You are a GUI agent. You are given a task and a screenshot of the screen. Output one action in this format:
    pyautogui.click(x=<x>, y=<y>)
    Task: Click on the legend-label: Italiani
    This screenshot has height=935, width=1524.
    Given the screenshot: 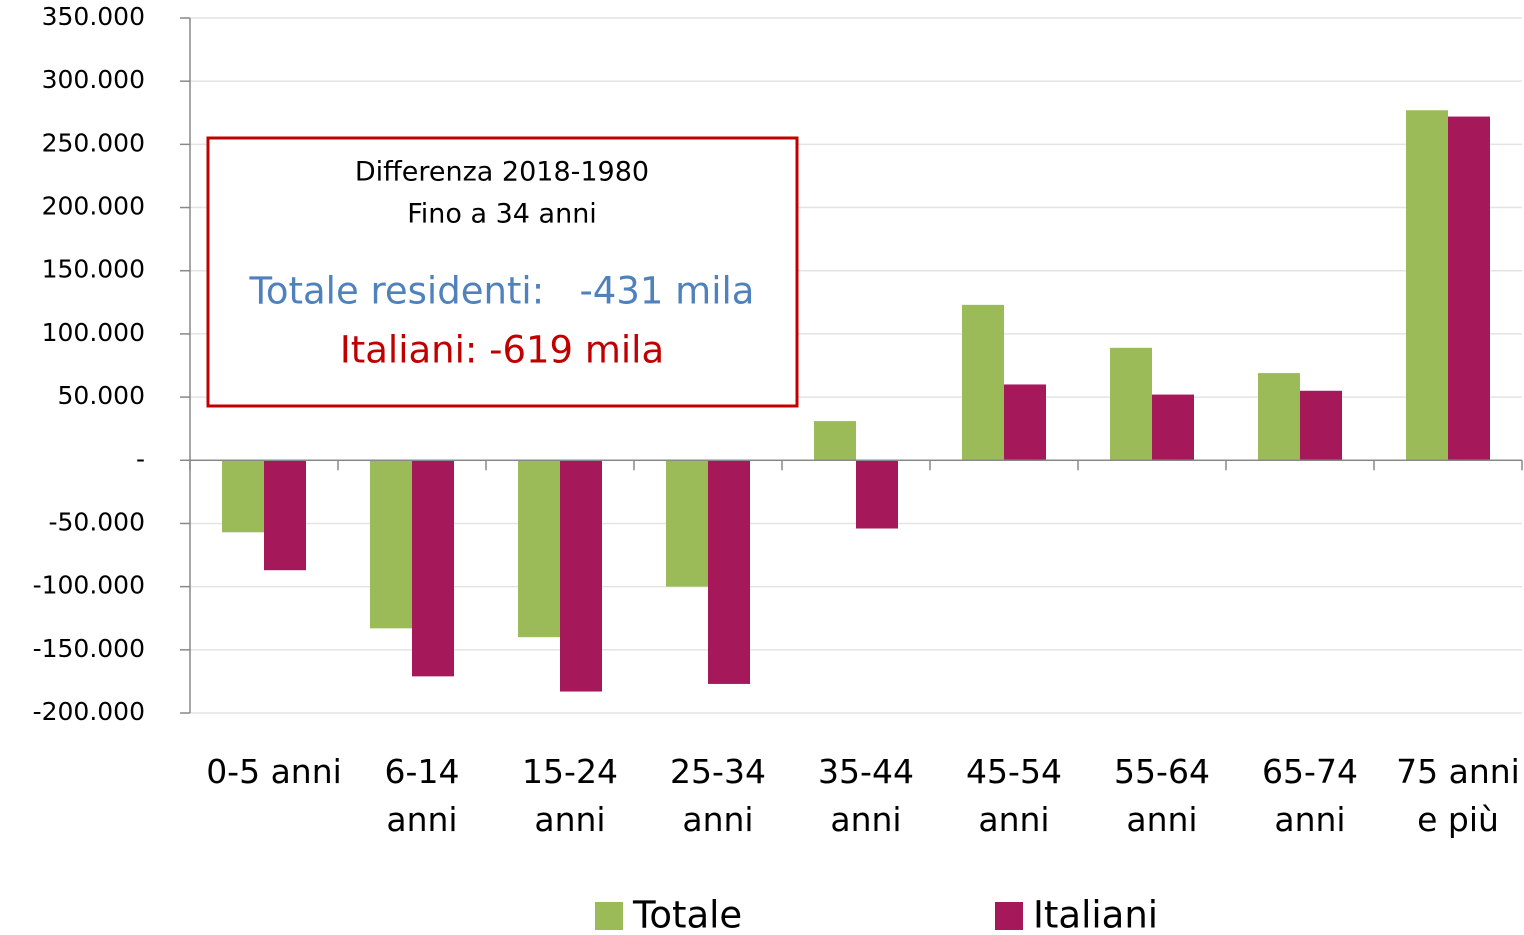 What is the action you would take?
    pyautogui.click(x=1095, y=914)
    